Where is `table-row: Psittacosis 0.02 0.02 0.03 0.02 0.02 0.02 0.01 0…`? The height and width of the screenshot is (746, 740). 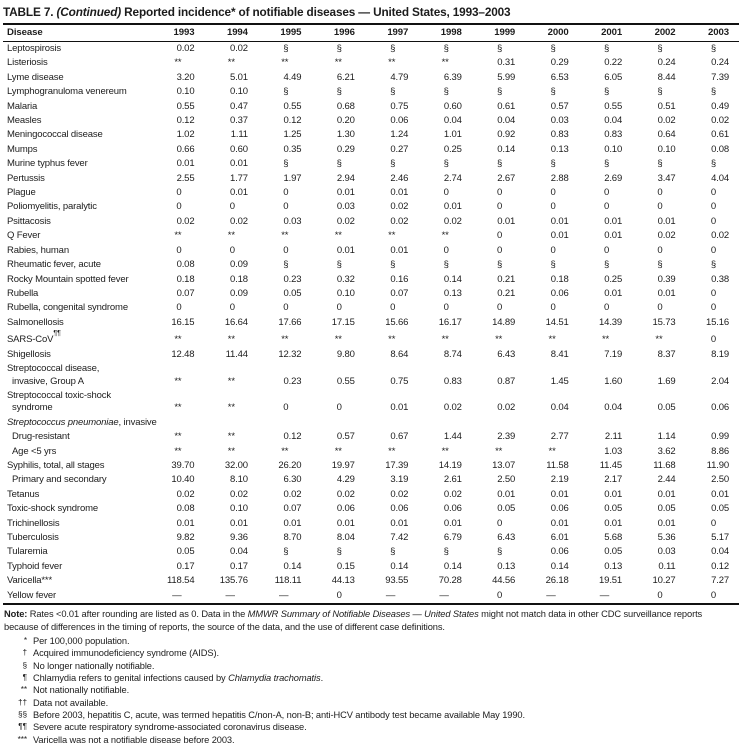 table-row: Psittacosis 0.02 0.02 0.03 0.02 0.02 0.02 0.01 0… is located at coordinates (371, 222).